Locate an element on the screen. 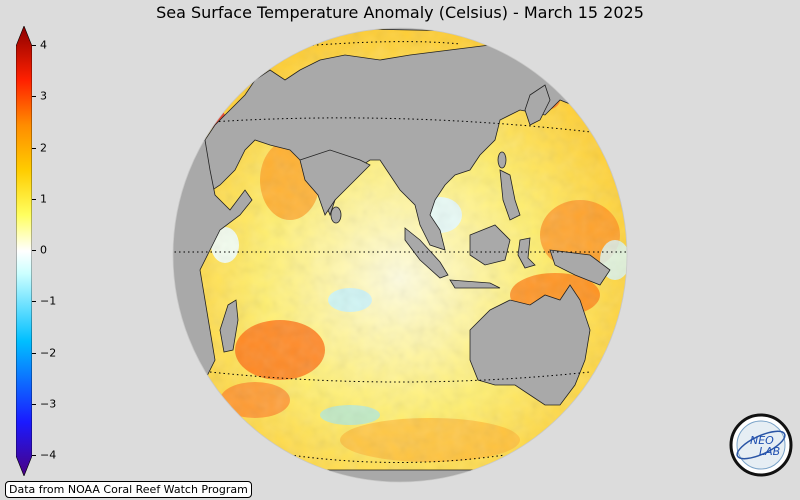 Image resolution: width=800 pixels, height=500 pixels. colorbar-tick-label: −4 is located at coordinates (48, 455).